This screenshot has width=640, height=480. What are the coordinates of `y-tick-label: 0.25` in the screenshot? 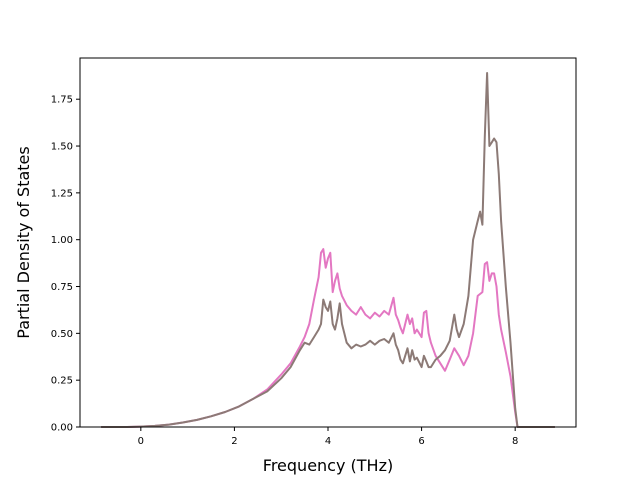 It's located at (62, 381).